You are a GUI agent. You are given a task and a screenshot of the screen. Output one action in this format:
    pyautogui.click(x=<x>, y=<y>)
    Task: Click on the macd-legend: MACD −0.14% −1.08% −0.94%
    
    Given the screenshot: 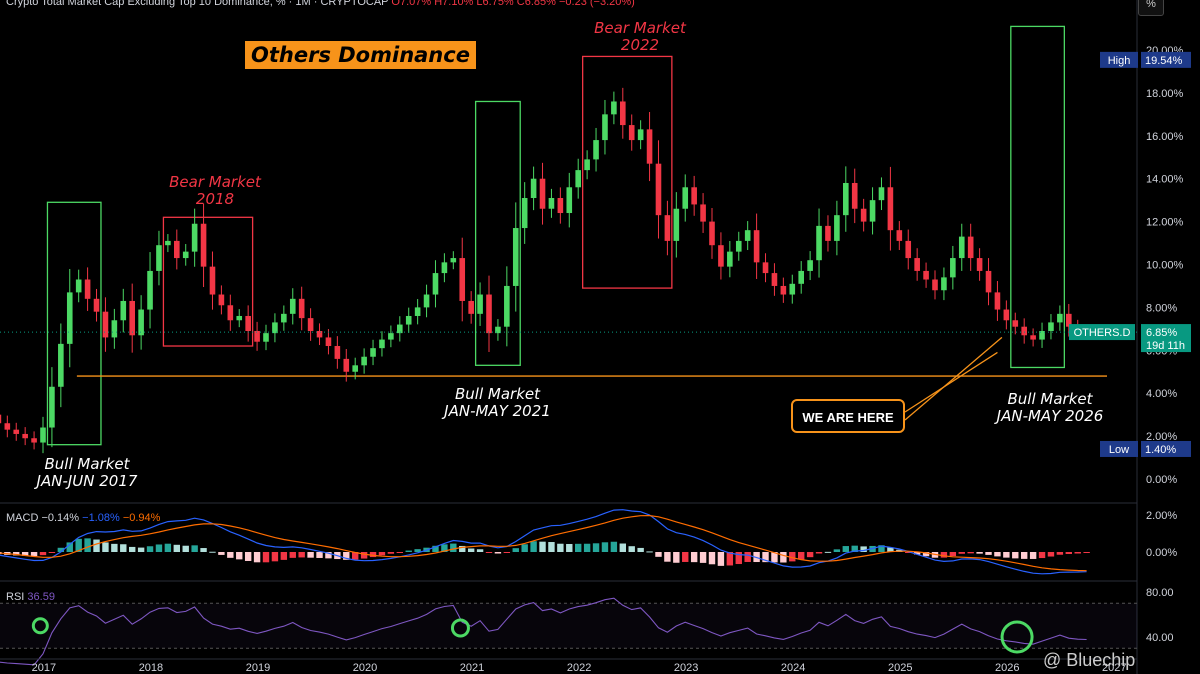 What is the action you would take?
    pyautogui.click(x=83, y=518)
    